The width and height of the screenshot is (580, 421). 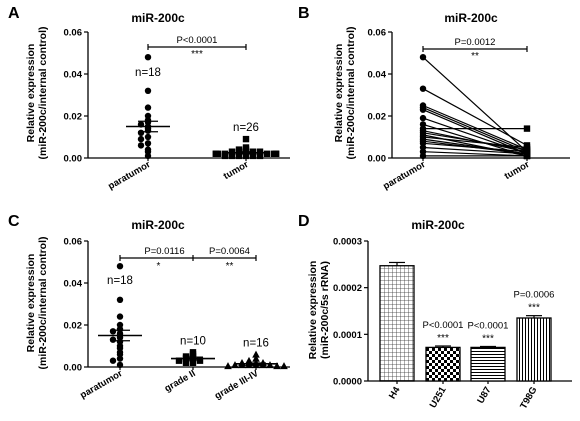 I want to click on panel-b-y-tick-label: 0.02, so click(x=377, y=117).